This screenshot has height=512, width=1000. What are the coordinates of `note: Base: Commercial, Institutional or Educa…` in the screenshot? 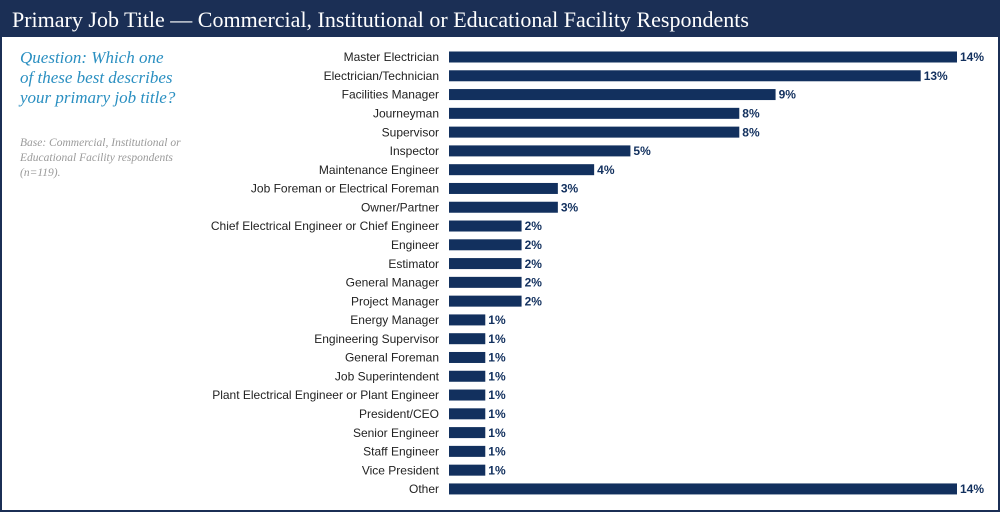 It's located at (100, 158).